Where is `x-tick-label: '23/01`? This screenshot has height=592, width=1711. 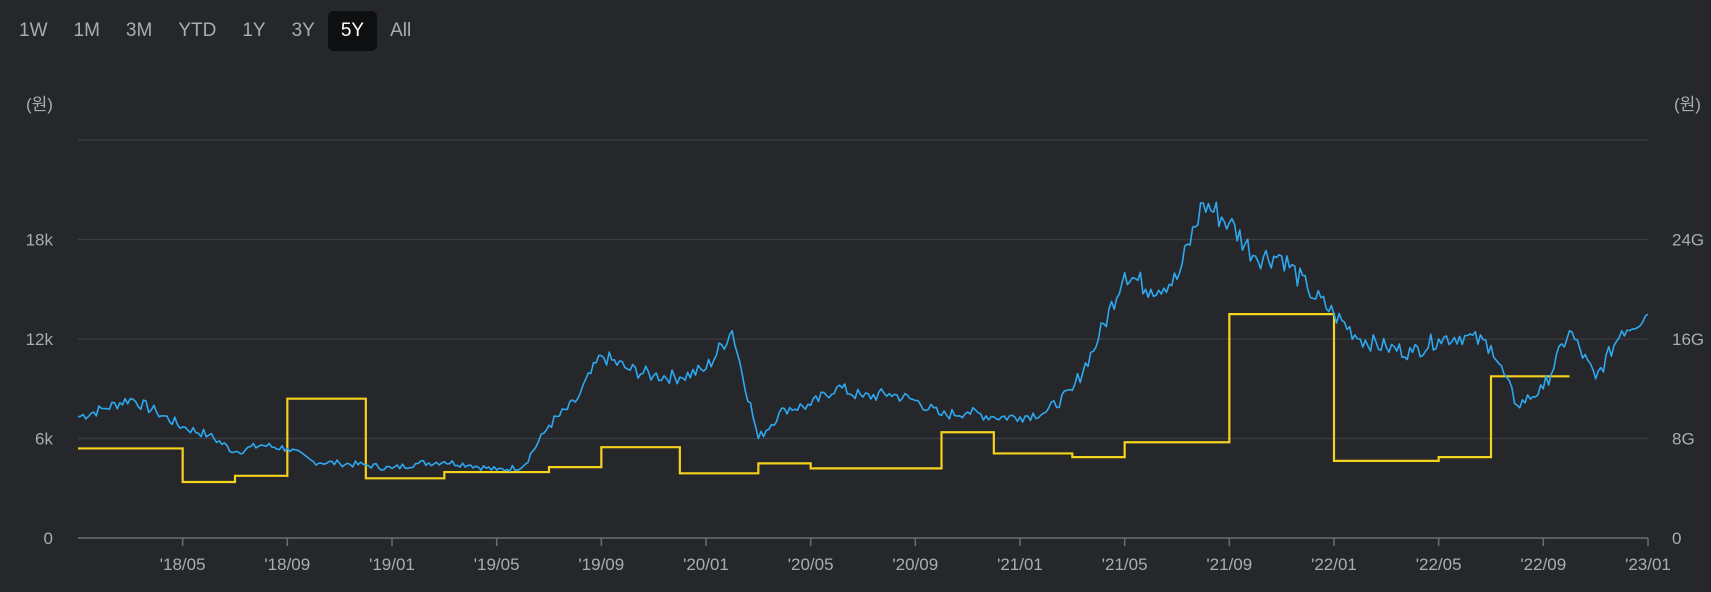 x-tick-label: '23/01 is located at coordinates (1648, 564).